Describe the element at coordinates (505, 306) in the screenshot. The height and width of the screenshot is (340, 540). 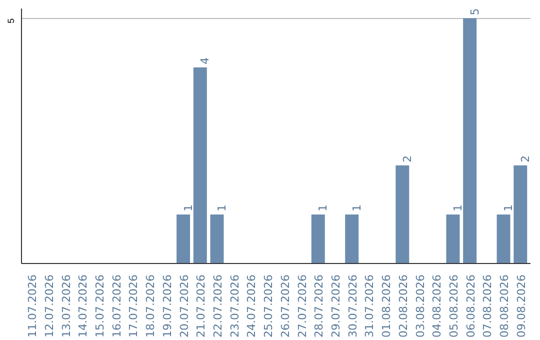
I see `x-tick-label: 08.08.2026` at that location.